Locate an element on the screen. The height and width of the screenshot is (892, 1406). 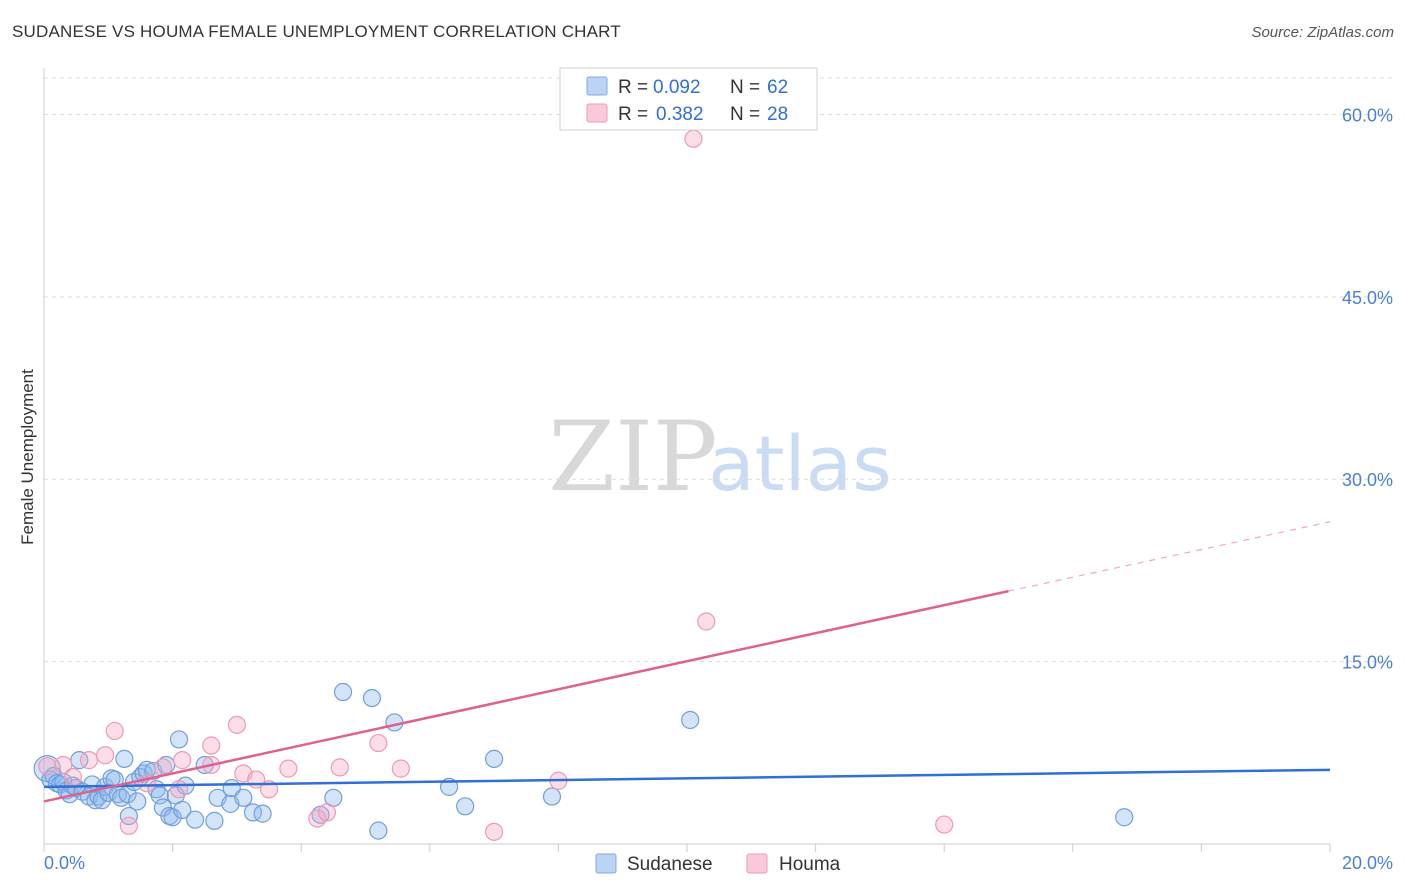
bottom-legend-swatch-houma is located at coordinates (757, 863).